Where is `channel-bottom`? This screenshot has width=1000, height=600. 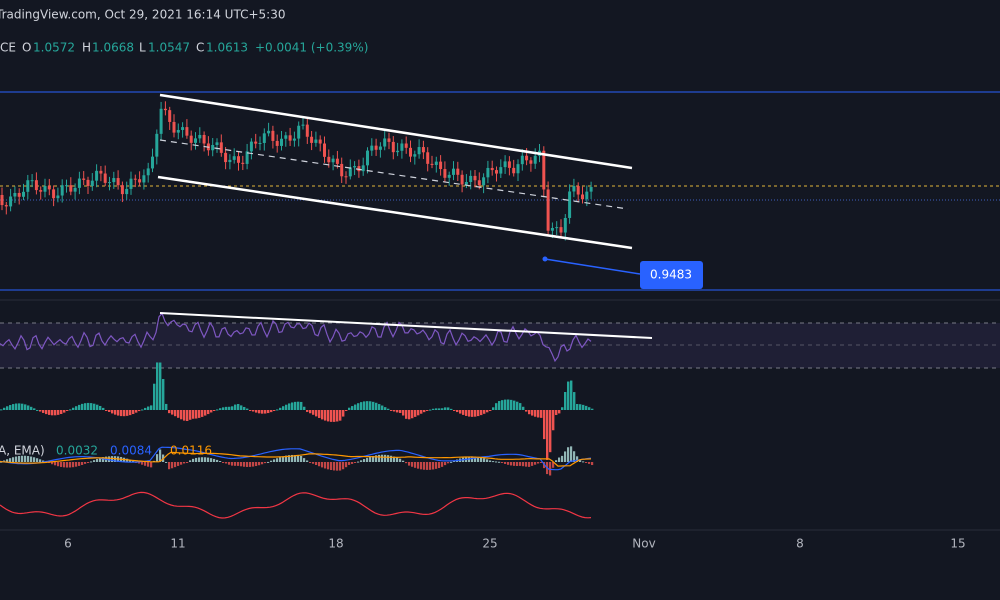 channel-bottom is located at coordinates (395, 212).